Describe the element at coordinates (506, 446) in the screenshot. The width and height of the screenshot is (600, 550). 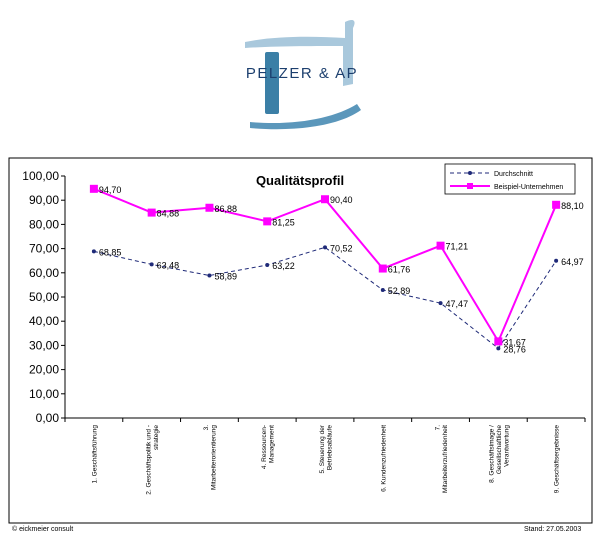
I see `x-tick-label-line: Verantwortung` at that location.